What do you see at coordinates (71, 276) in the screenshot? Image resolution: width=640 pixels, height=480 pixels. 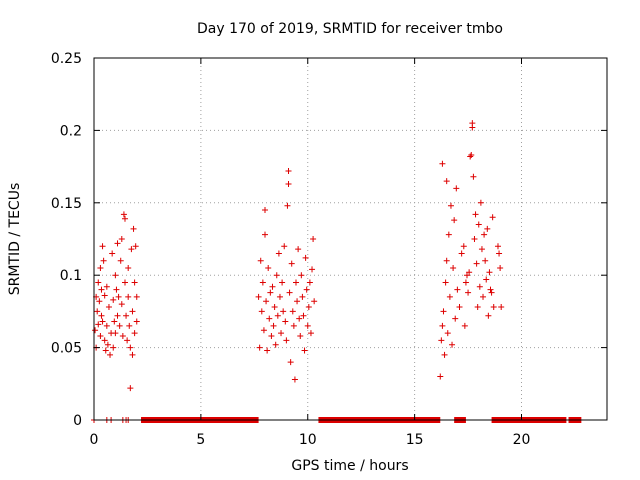 I see `y-tick-label: 0.1` at bounding box center [71, 276].